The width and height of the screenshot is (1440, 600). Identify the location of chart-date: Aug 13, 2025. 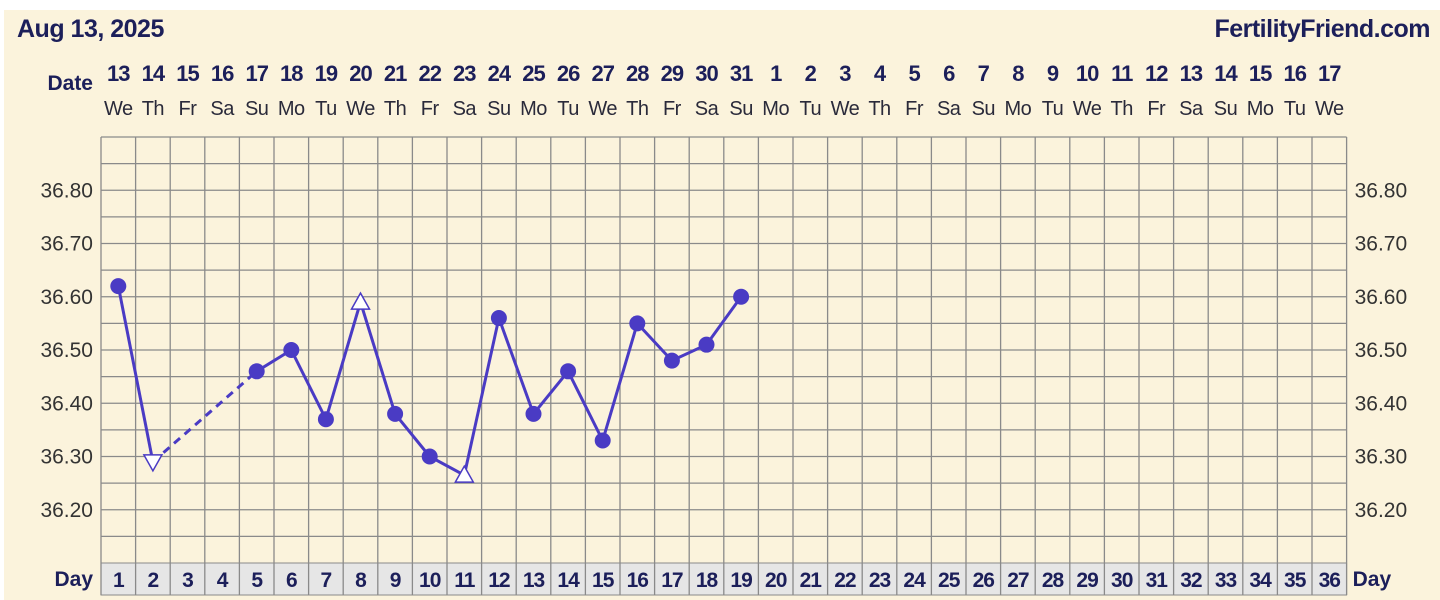
(90, 29).